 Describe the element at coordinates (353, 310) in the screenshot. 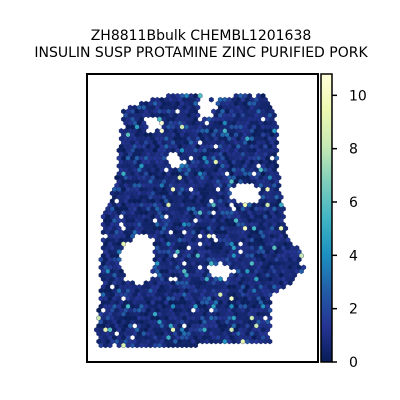

I see `colorbar-tick-label: 2` at that location.